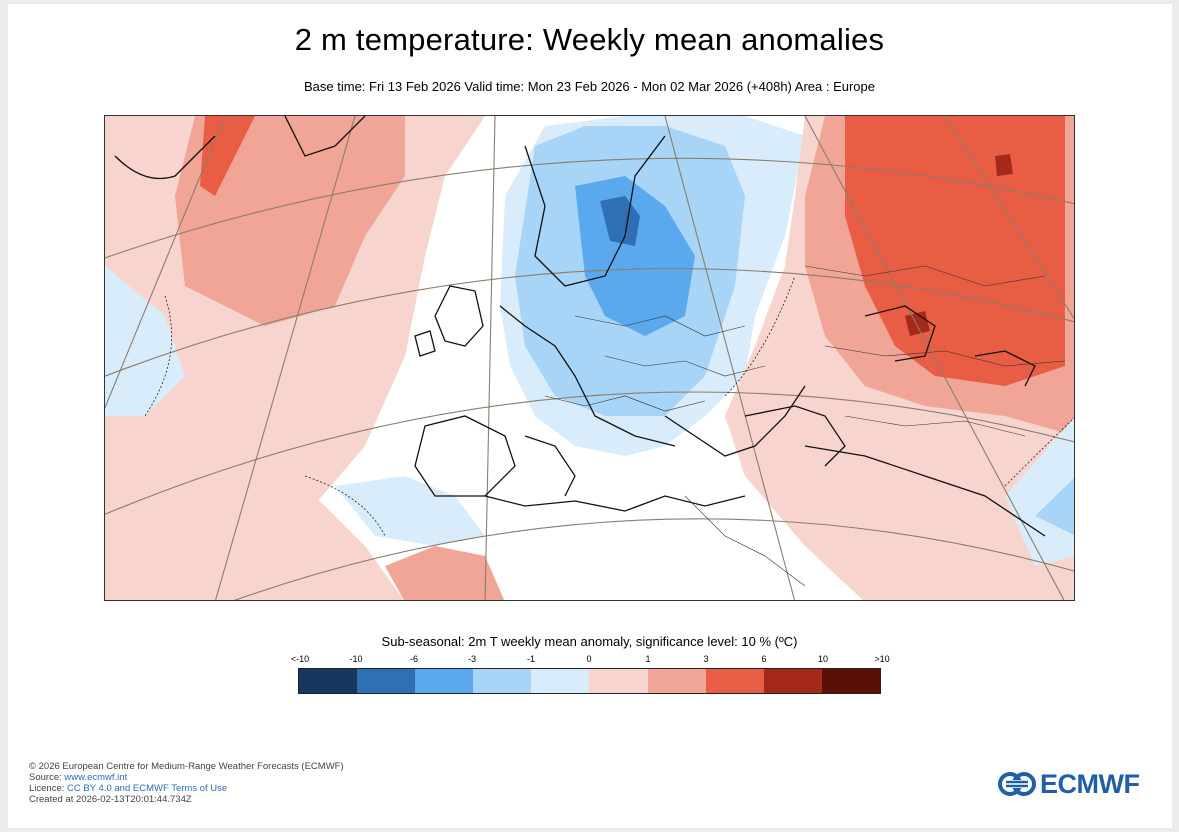 Image resolution: width=1179 pixels, height=832 pixels. What do you see at coordinates (823, 659) in the screenshot?
I see `legend-tick: 10` at bounding box center [823, 659].